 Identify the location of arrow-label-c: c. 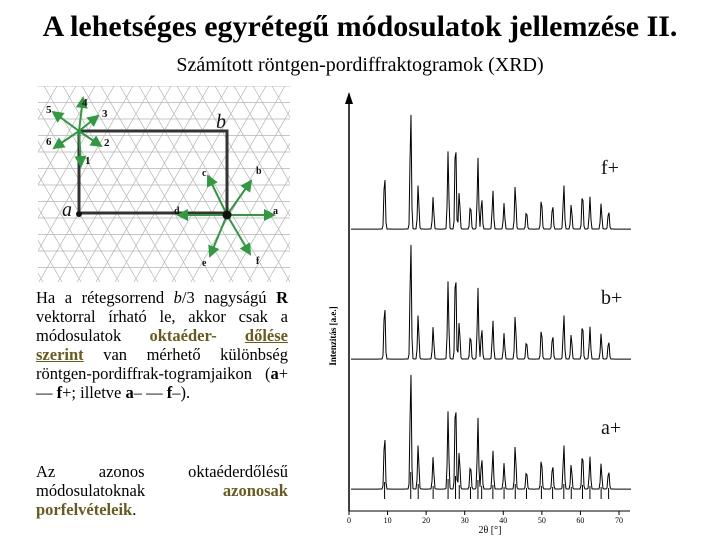
(204, 173).